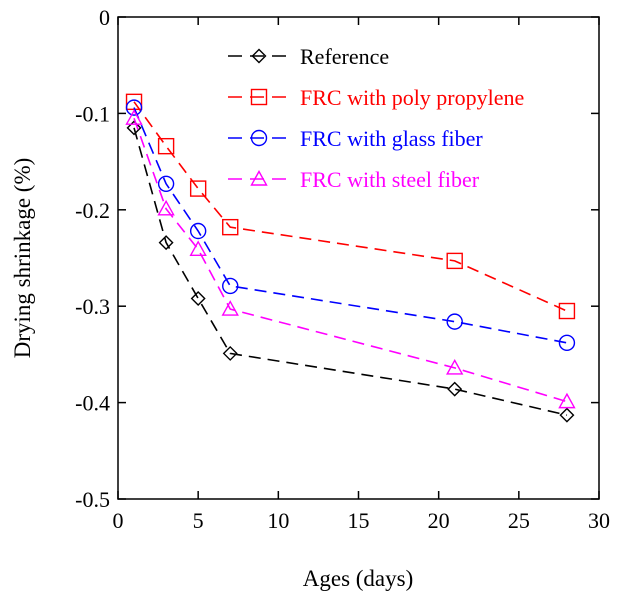  What do you see at coordinates (391, 138) in the screenshot?
I see `legend-label: FRC with glass fiber` at bounding box center [391, 138].